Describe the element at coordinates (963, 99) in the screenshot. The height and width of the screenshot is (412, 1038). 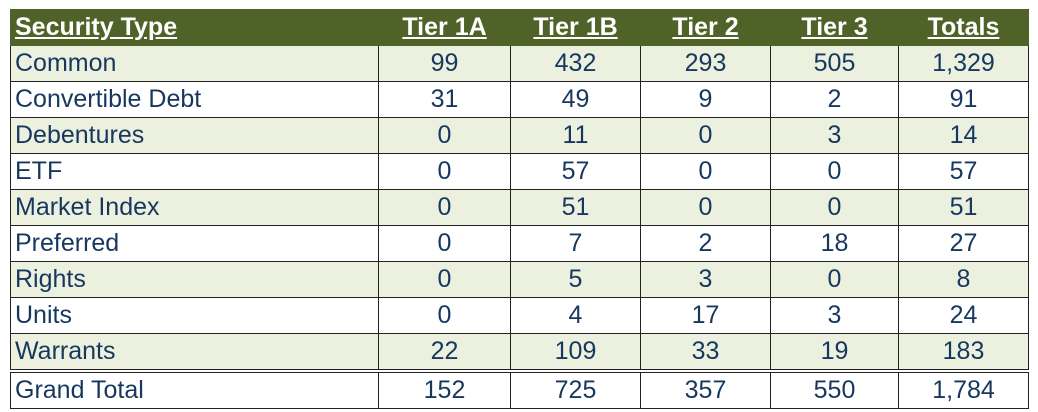
I see `number-cell: 91` at that location.